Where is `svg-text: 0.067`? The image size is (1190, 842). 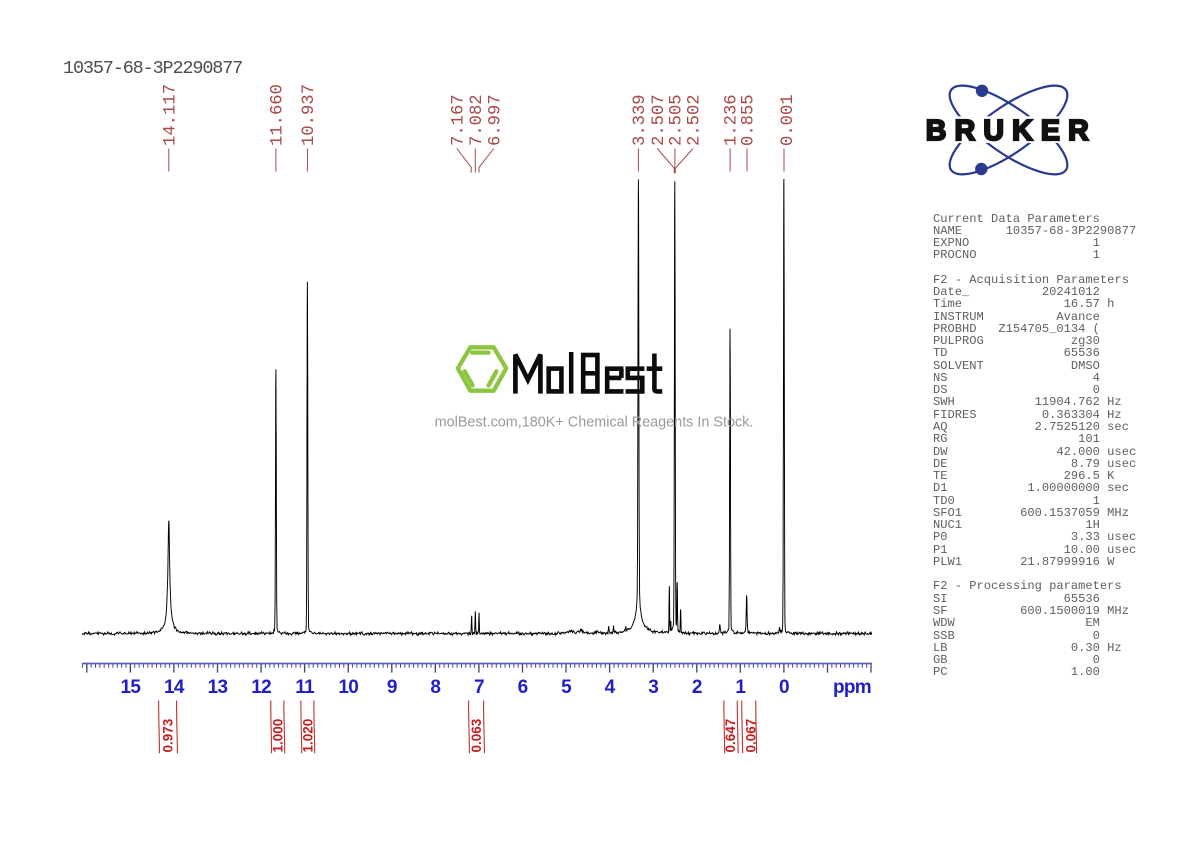 svg-text: 0.067 is located at coordinates (751, 736).